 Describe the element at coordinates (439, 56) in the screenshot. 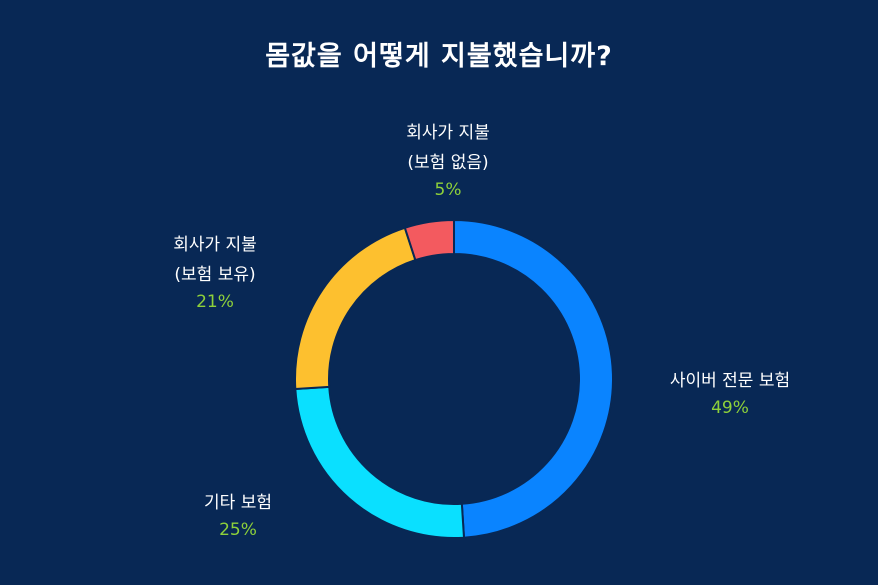

I see `chart-title: 몸값을 어떻게 지불했습니까?` at that location.